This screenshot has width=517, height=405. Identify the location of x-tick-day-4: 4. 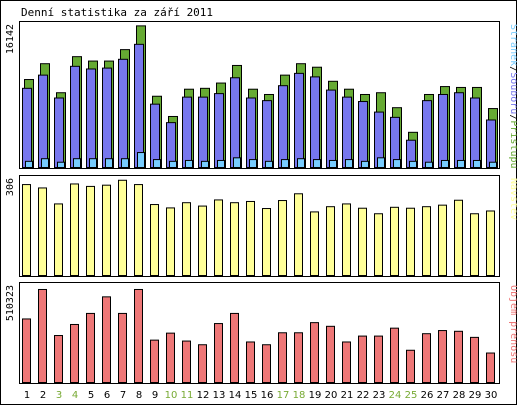
(75, 395).